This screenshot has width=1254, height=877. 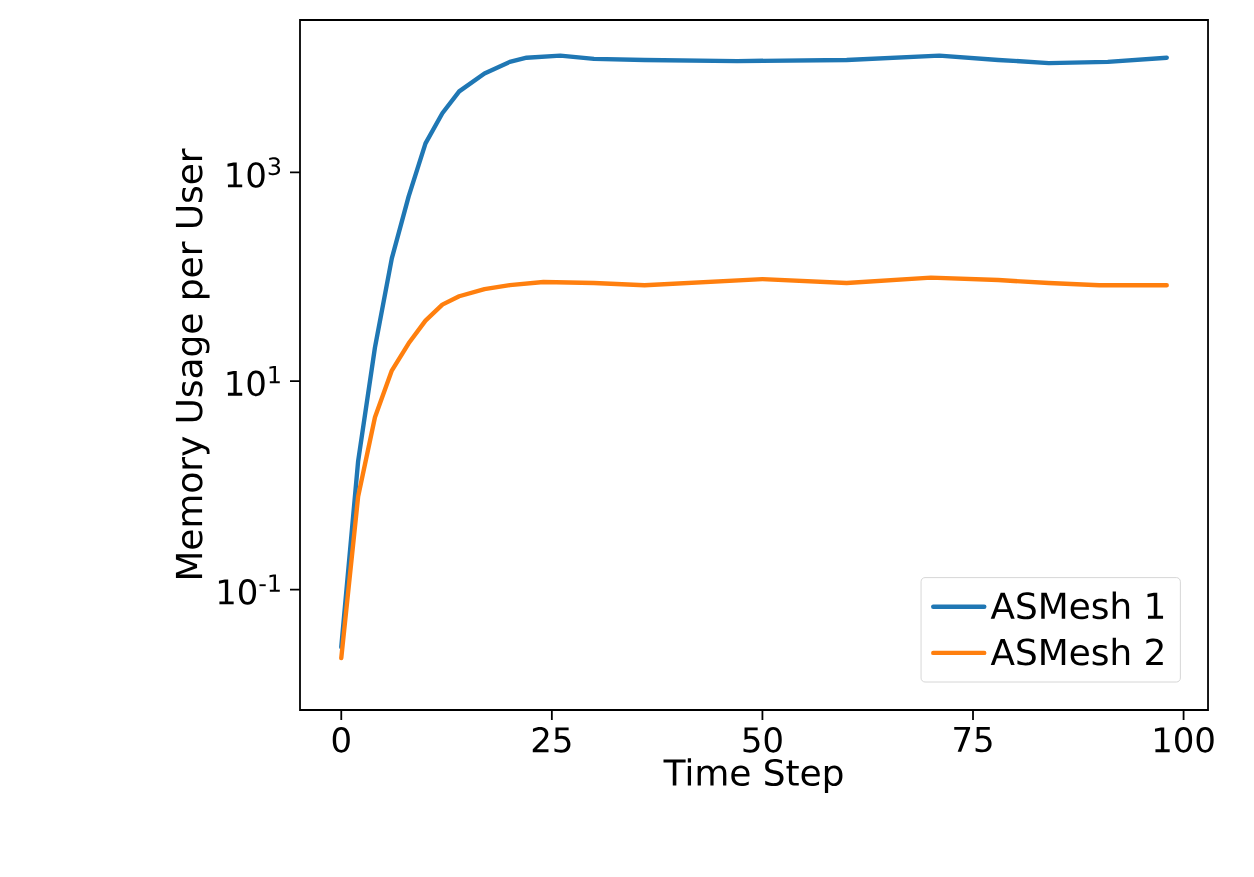 I want to click on x-tick-label: 100, so click(x=1184, y=740).